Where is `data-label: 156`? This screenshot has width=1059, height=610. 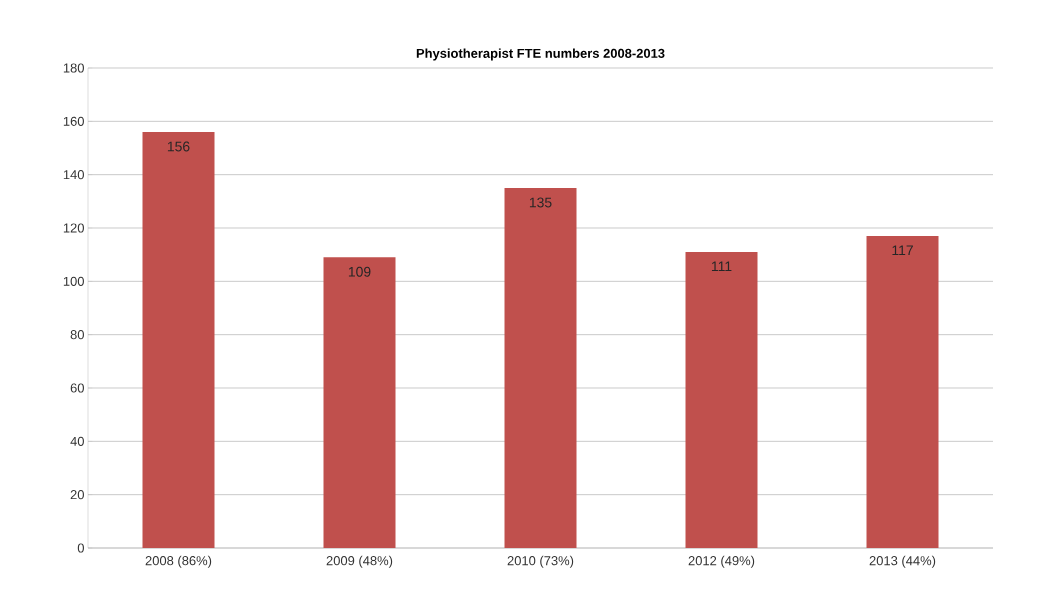
data-label: 156 is located at coordinates (178, 146).